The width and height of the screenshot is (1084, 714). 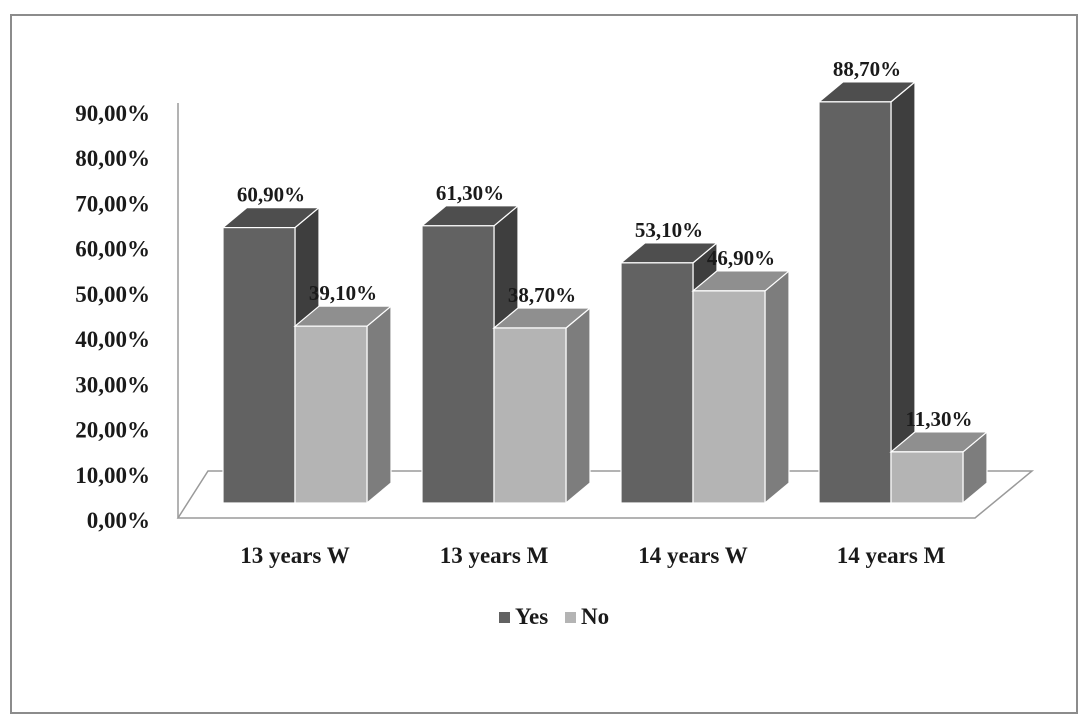 What do you see at coordinates (504, 617) in the screenshot?
I see `legend-swatch-yes` at bounding box center [504, 617].